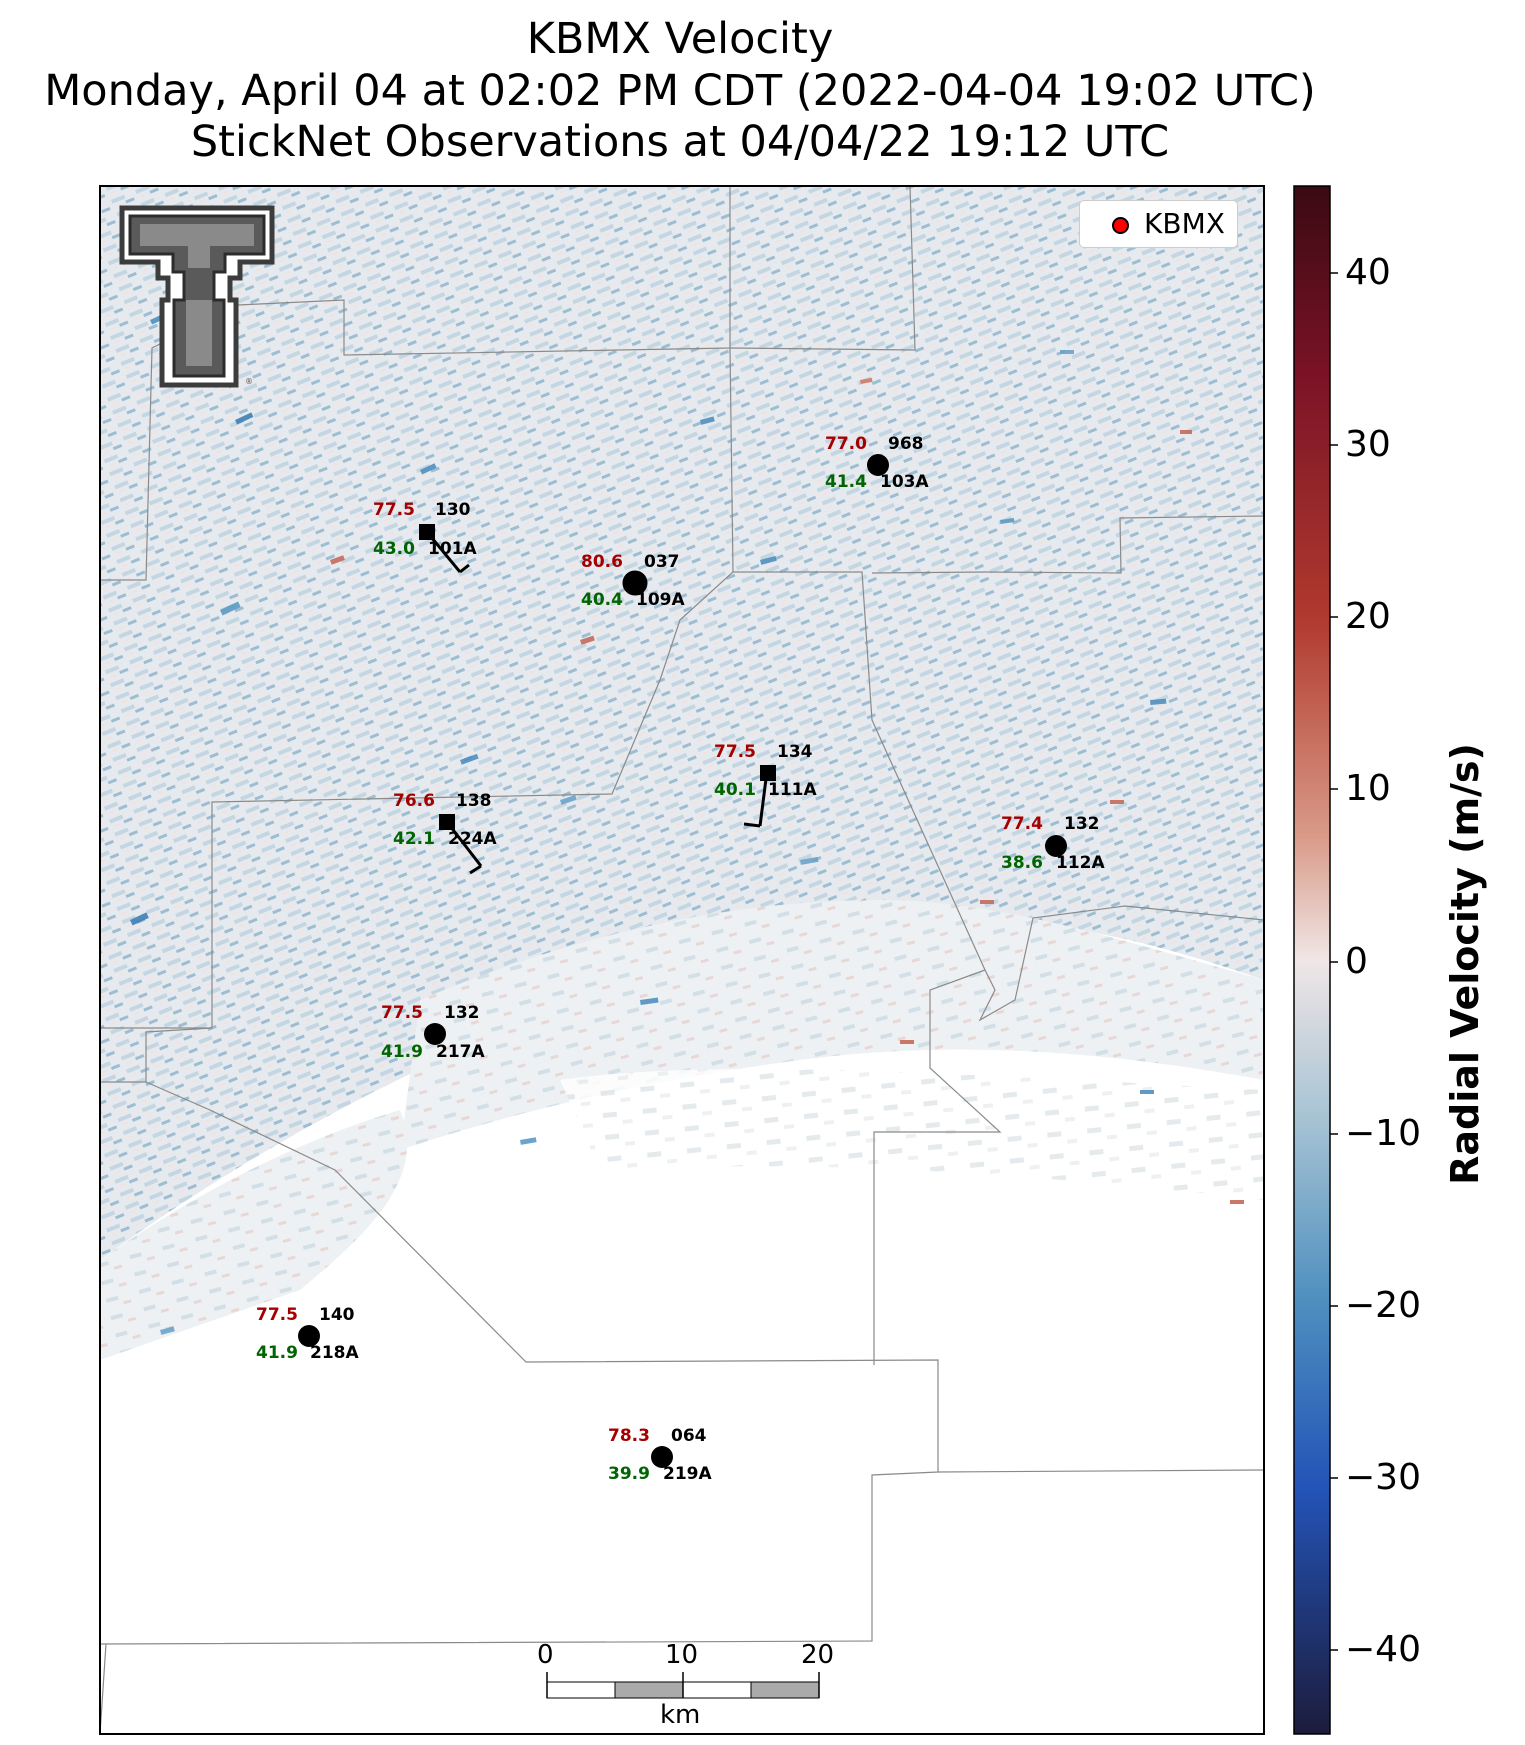 This screenshot has width=1525, height=1745. I want to click on station-224A-pressure: 138, so click(474, 801).